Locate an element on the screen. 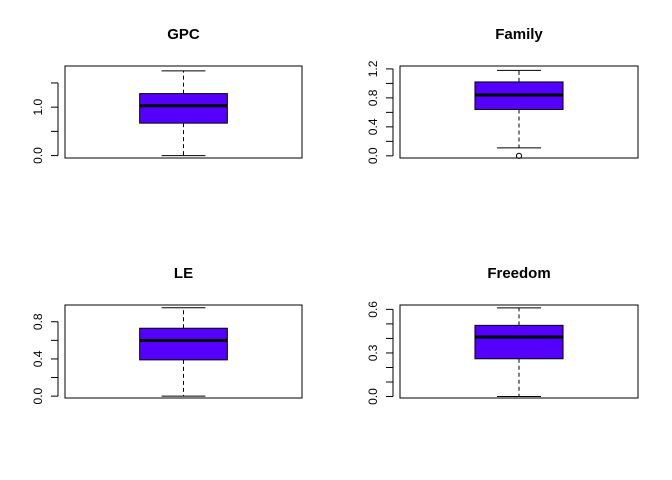 The height and width of the screenshot is (480, 672). plot-frame-gpc is located at coordinates (183, 112).